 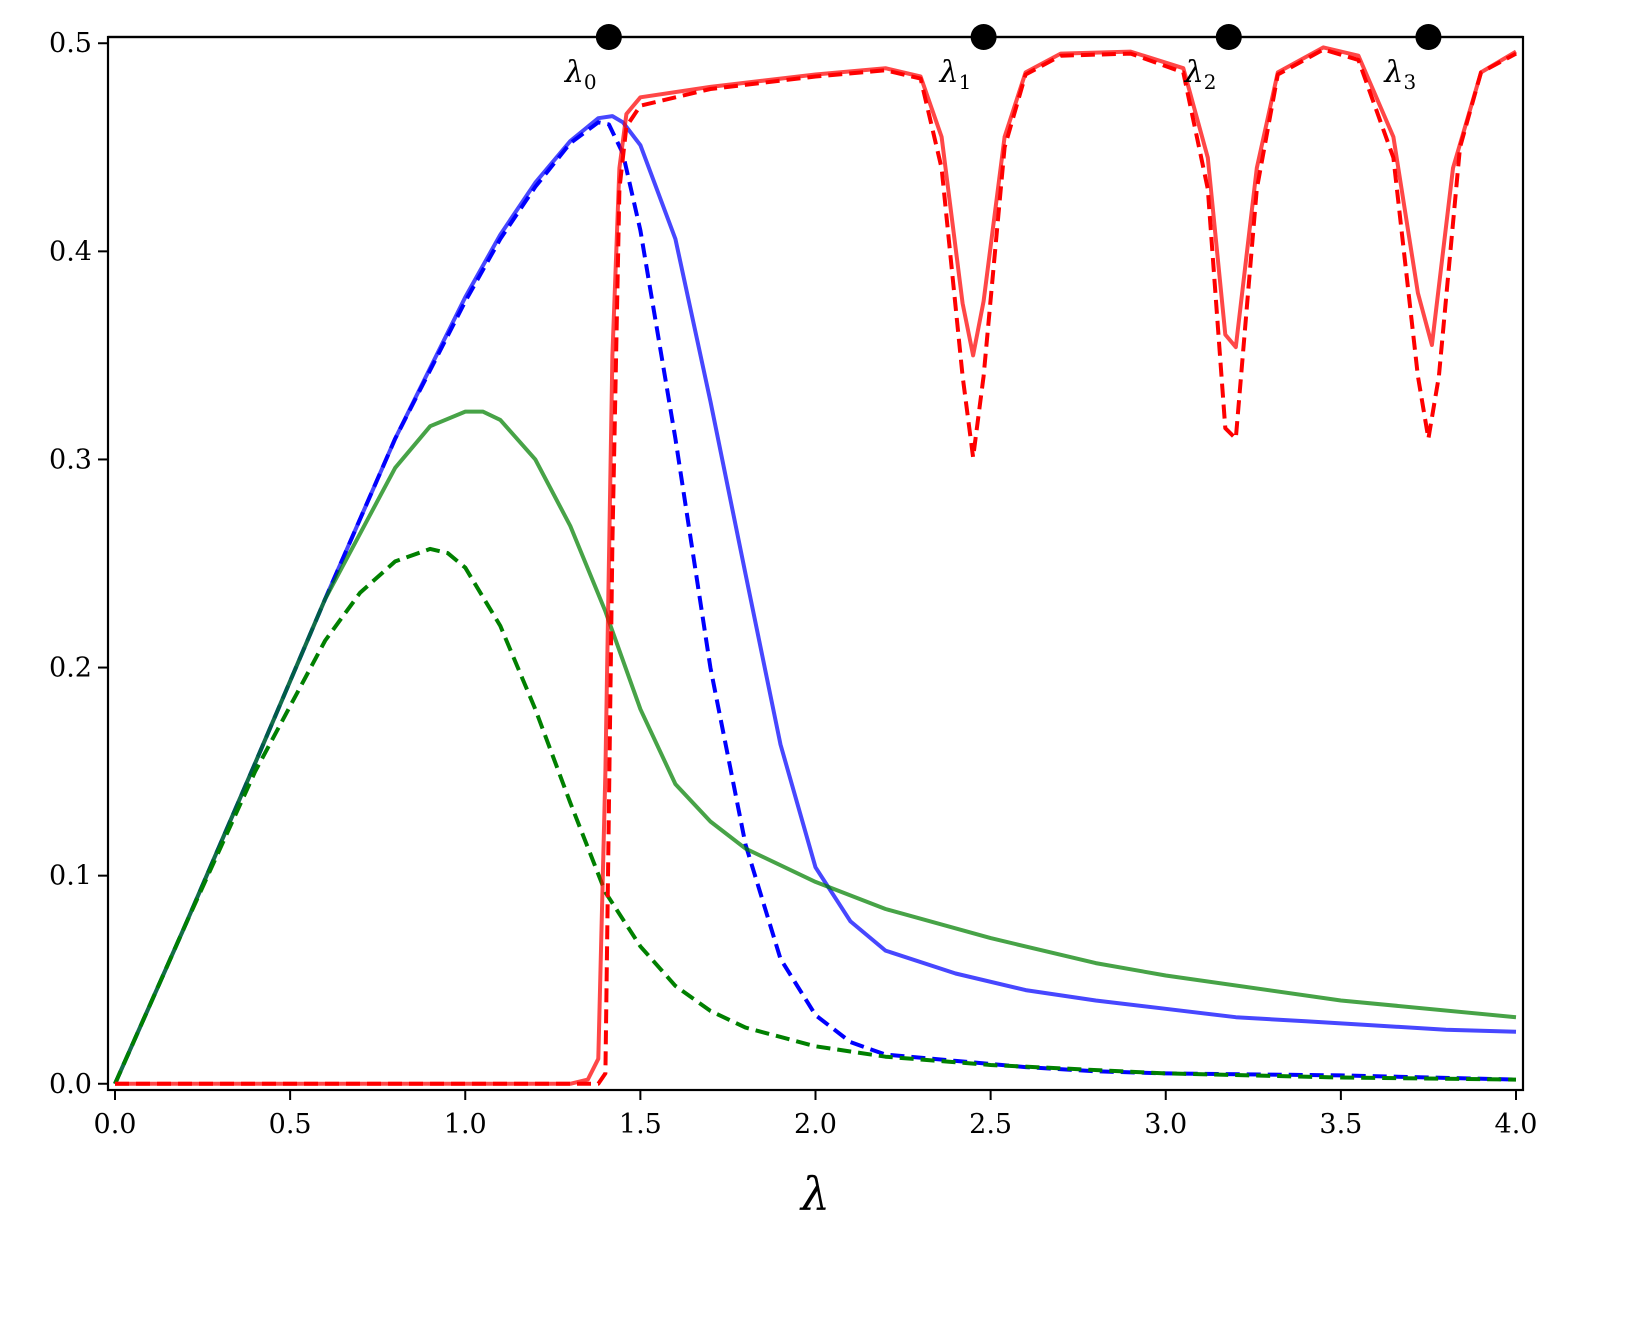 What do you see at coordinates (70, 668) in the screenshot?
I see `y-tick-label: 0.2` at bounding box center [70, 668].